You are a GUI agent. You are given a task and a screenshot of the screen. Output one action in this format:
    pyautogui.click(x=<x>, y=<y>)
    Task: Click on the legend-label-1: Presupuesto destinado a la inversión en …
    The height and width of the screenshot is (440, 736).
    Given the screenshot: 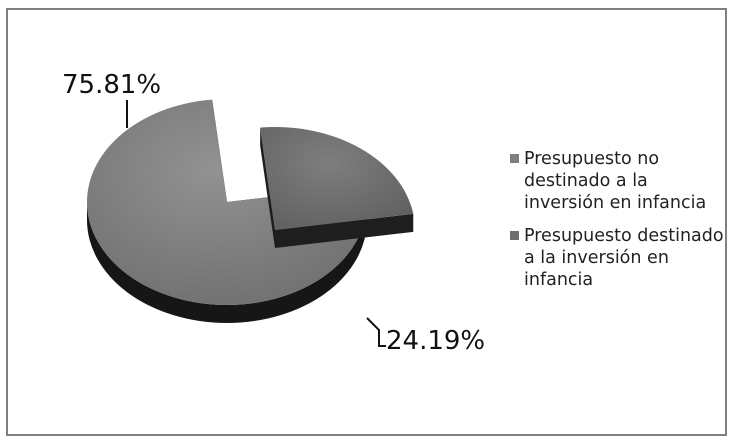 What is the action you would take?
    pyautogui.click(x=624, y=258)
    